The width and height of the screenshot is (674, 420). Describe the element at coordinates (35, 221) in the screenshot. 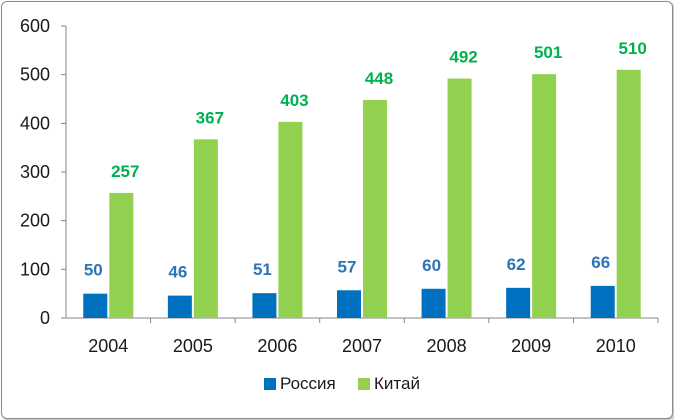

I see `y-tick-label: 200` at that location.